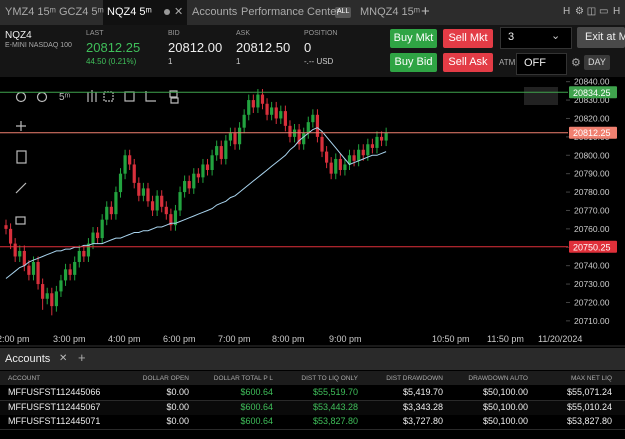  Describe the element at coordinates (422, 392) in the screenshot. I see `table-cell: $5,419.70` at that location.